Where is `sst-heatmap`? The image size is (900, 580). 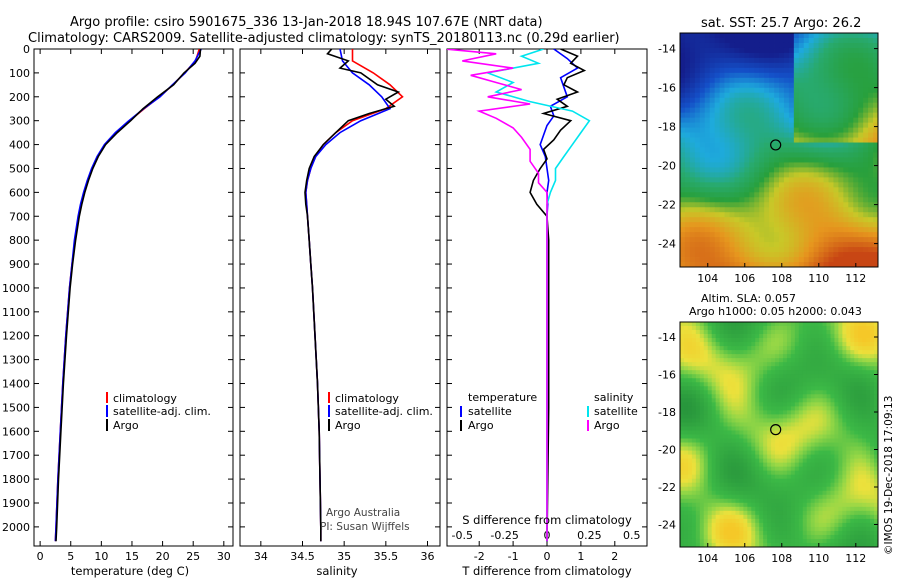
sst-heatmap is located at coordinates (779, 150).